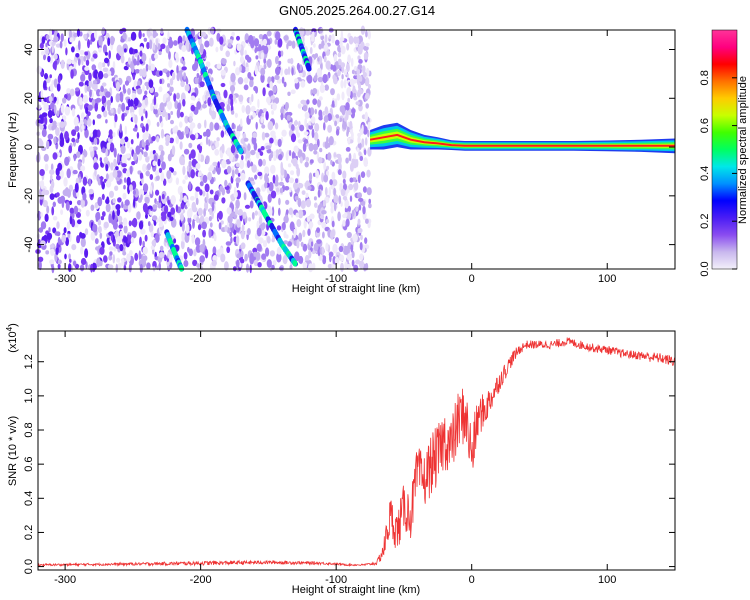 Image resolution: width=750 pixels, height=600 pixels. What do you see at coordinates (29, 98) in the screenshot?
I see `y-tick-label: 20` at bounding box center [29, 98].